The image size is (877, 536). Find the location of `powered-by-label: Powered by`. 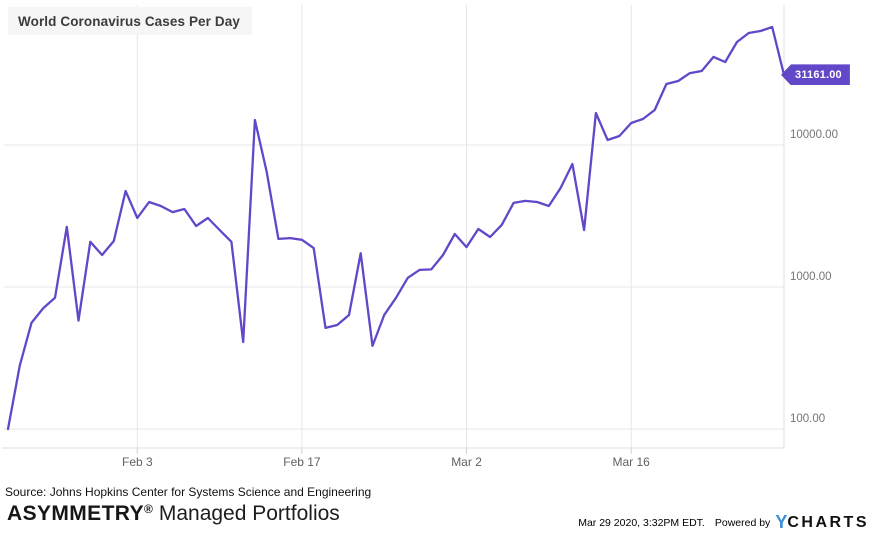

powered-by-label: Powered by is located at coordinates (742, 522).